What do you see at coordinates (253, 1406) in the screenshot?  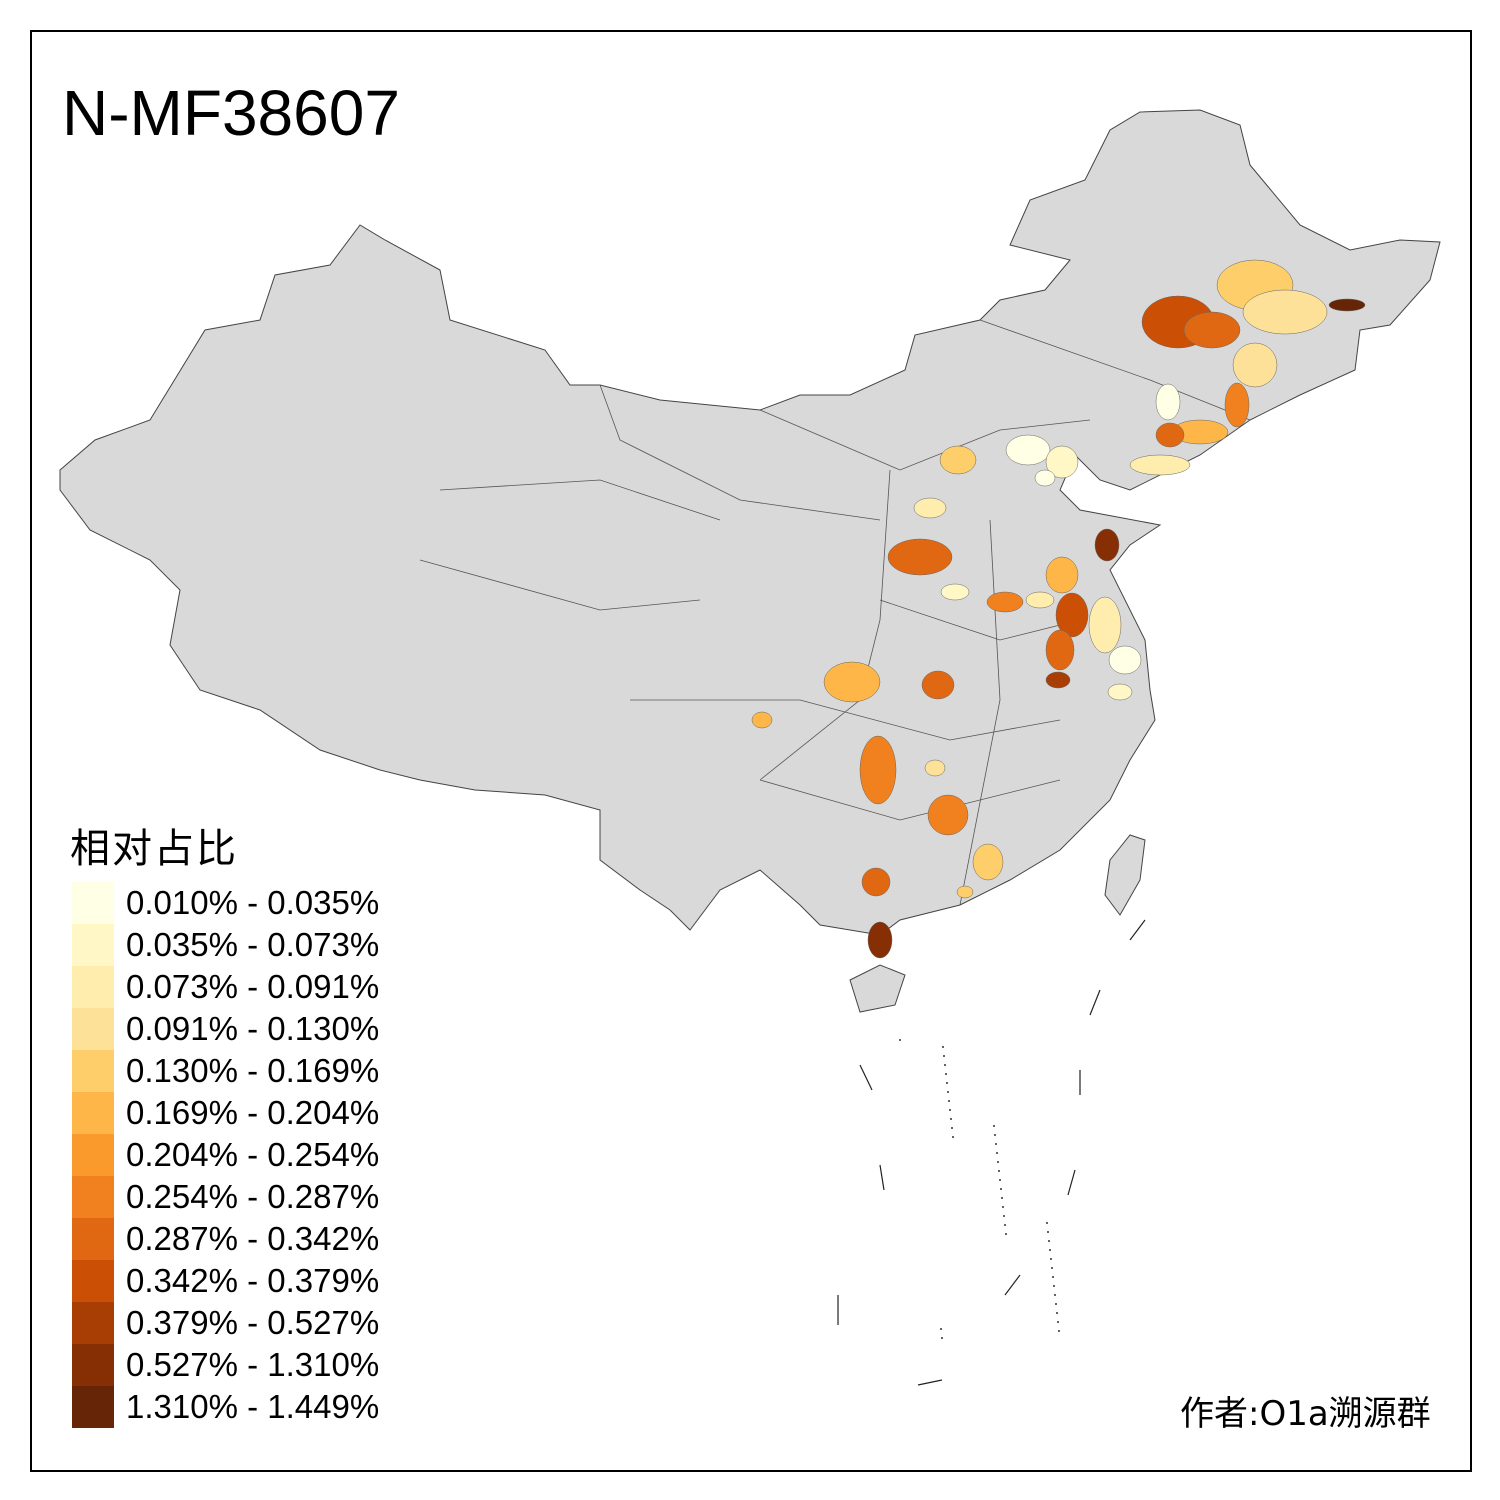 I see `legend-label: 1.310% - 1.449%` at bounding box center [253, 1406].